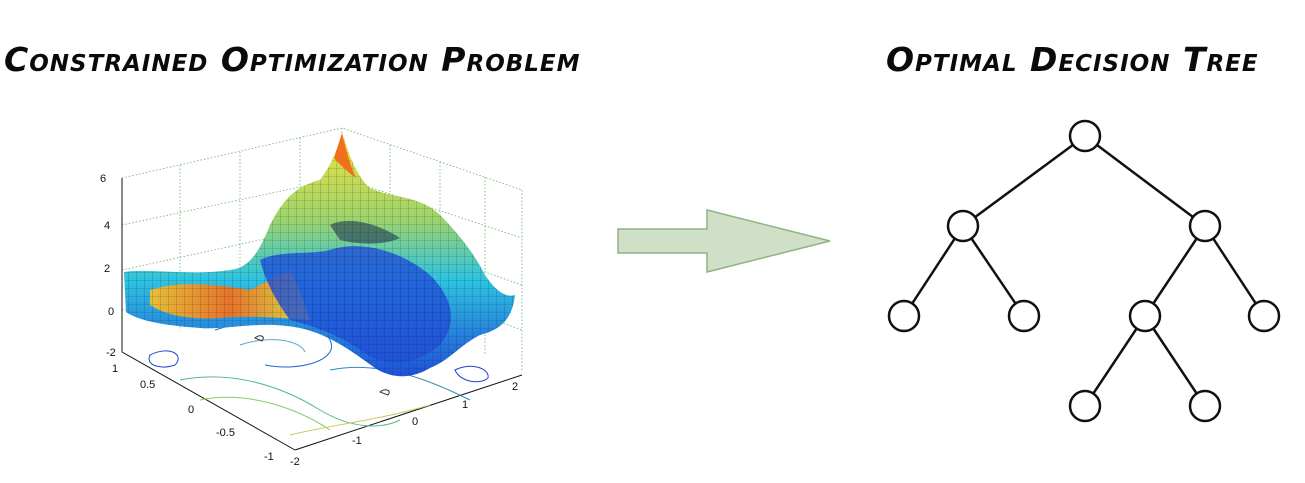  Describe the element at coordinates (515, 387) in the screenshot. I see `x-tick: 2` at that location.